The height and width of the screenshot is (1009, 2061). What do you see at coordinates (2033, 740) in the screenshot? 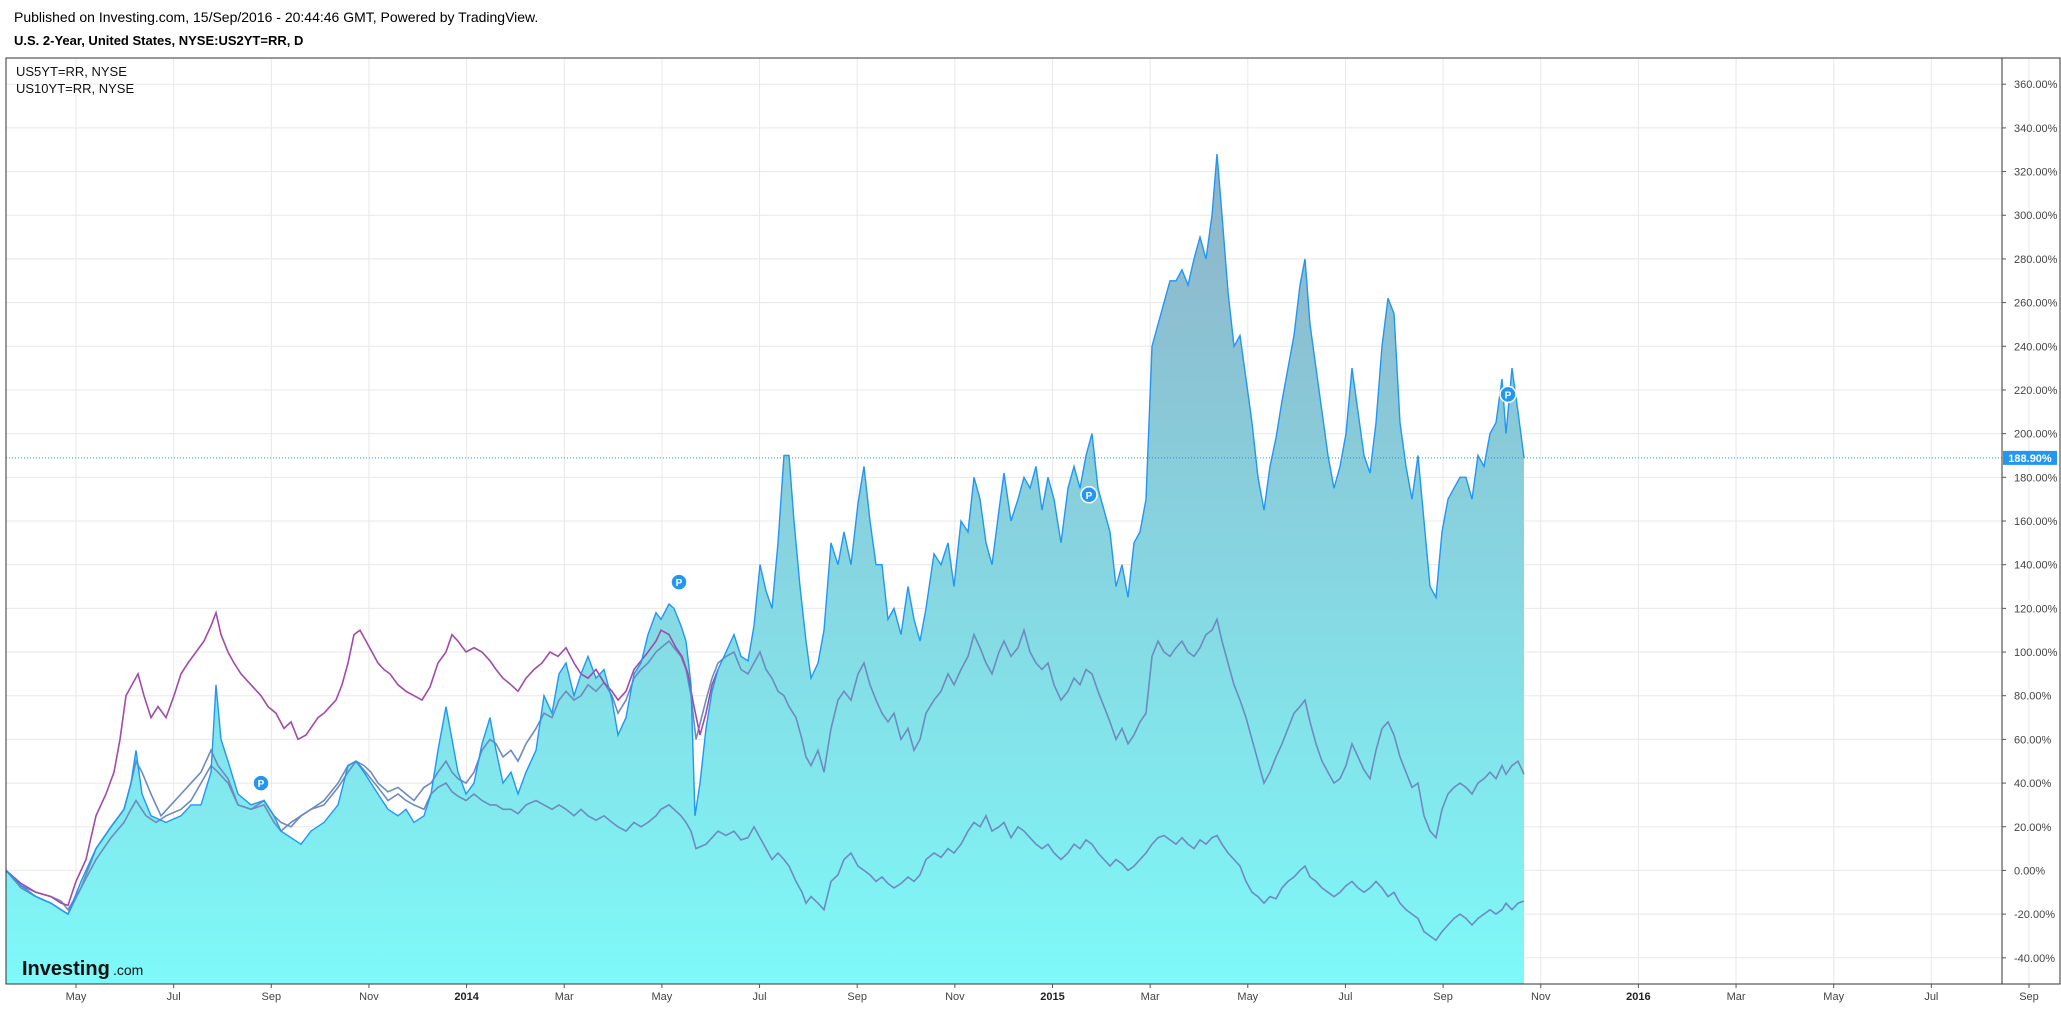
I see `y-tick-label: 60.00%` at bounding box center [2033, 740].